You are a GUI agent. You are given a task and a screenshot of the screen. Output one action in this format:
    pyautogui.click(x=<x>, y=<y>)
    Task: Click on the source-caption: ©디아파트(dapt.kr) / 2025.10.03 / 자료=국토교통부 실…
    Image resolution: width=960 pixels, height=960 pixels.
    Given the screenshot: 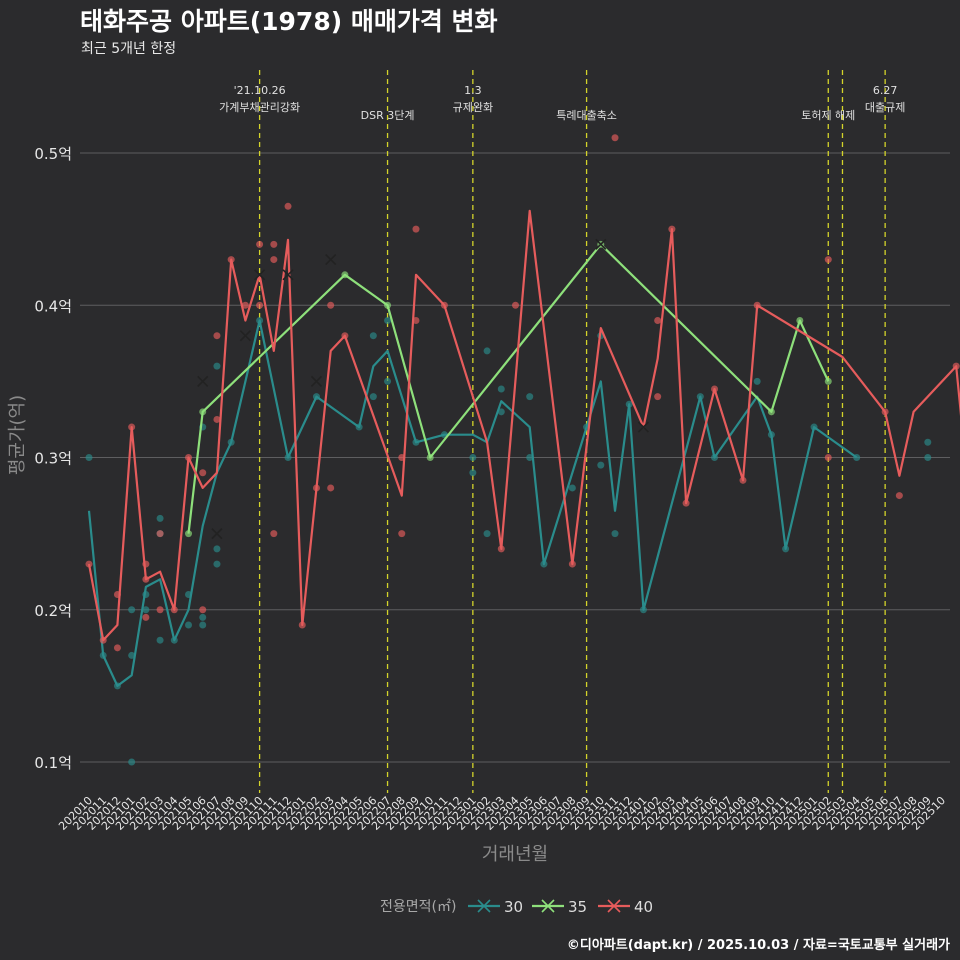 What is the action you would take?
    pyautogui.click(x=758, y=945)
    